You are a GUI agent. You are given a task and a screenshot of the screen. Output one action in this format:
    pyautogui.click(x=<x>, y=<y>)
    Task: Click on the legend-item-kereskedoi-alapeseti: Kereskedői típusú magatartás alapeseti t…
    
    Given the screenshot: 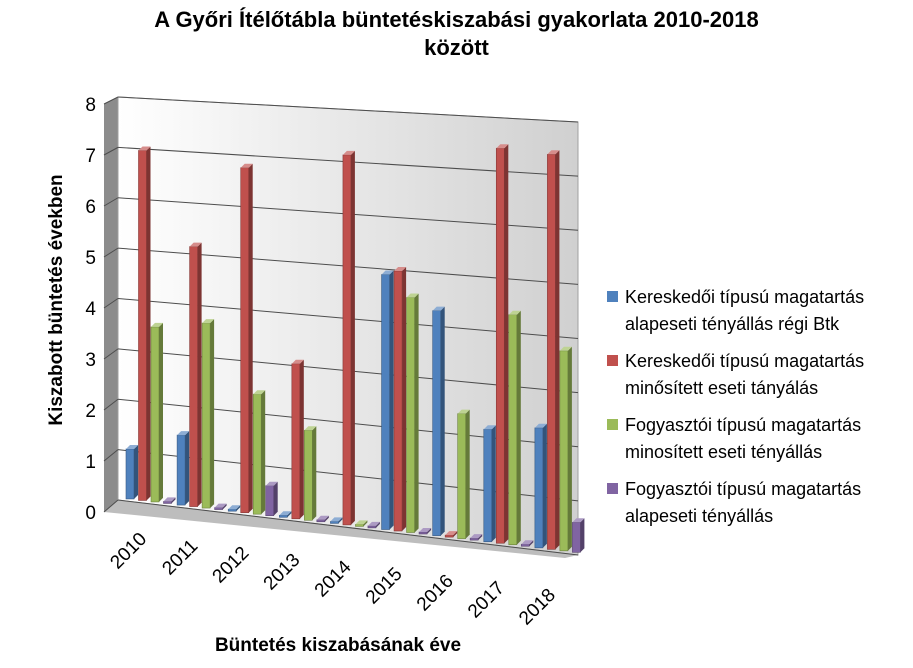 What is the action you would take?
    pyautogui.click(x=755, y=311)
    